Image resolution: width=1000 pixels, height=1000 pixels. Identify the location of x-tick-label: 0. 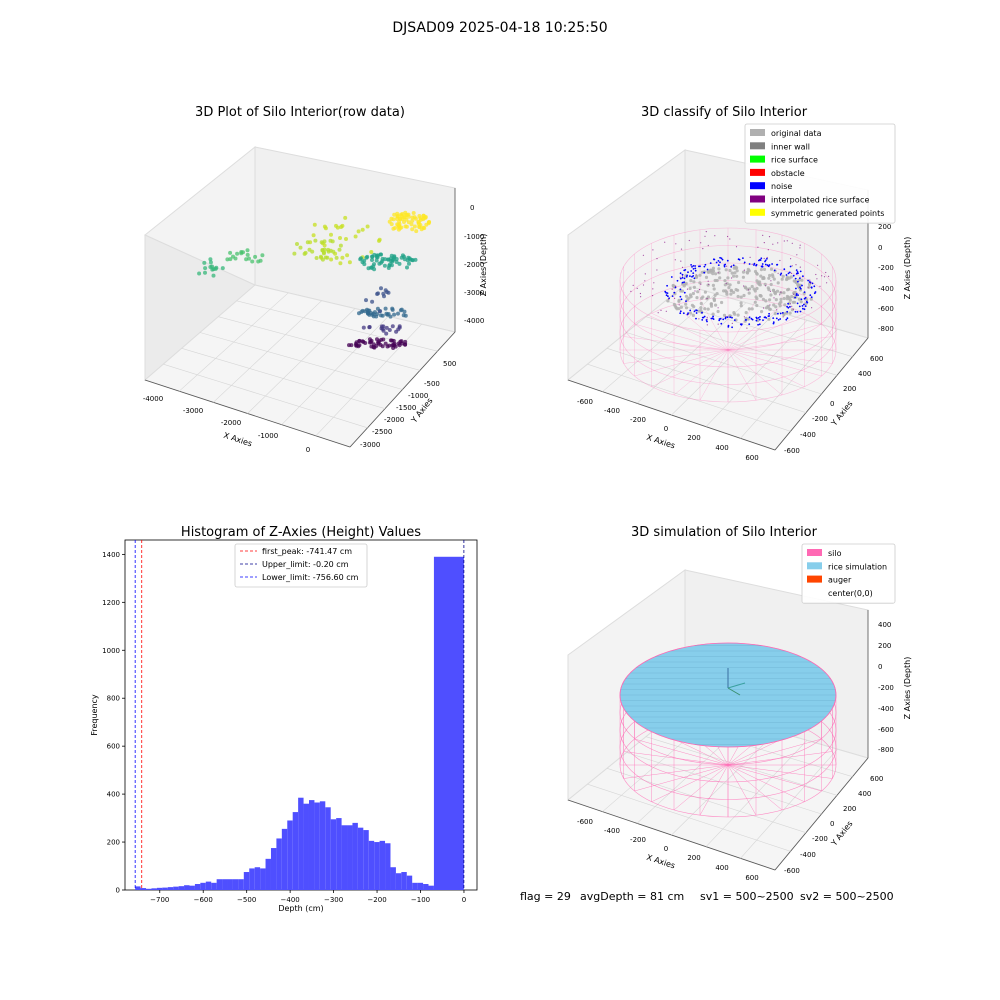
(464, 900).